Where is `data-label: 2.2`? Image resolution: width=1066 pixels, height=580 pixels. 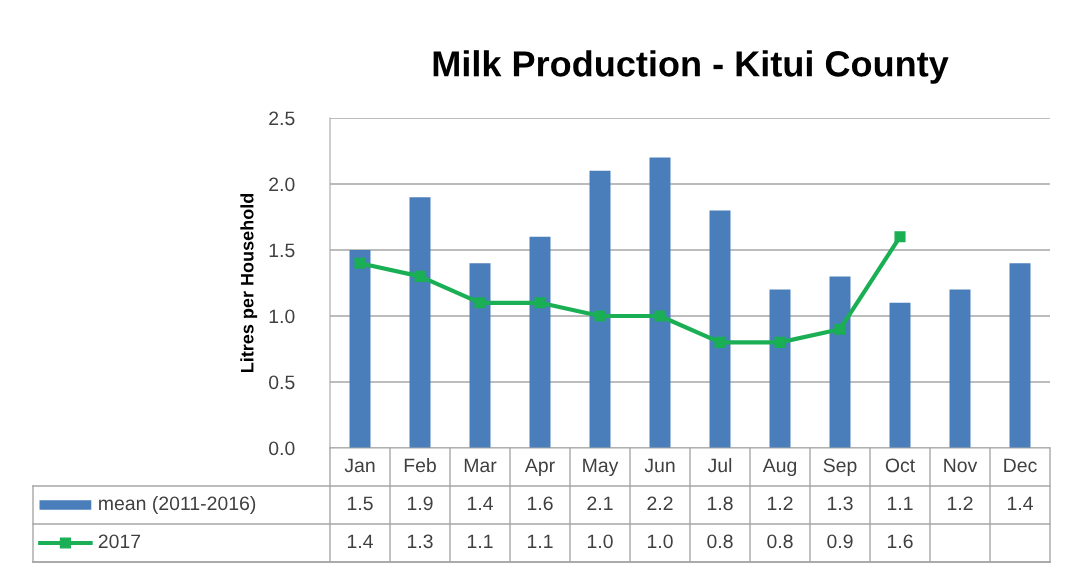
data-label: 2.2 is located at coordinates (660, 503).